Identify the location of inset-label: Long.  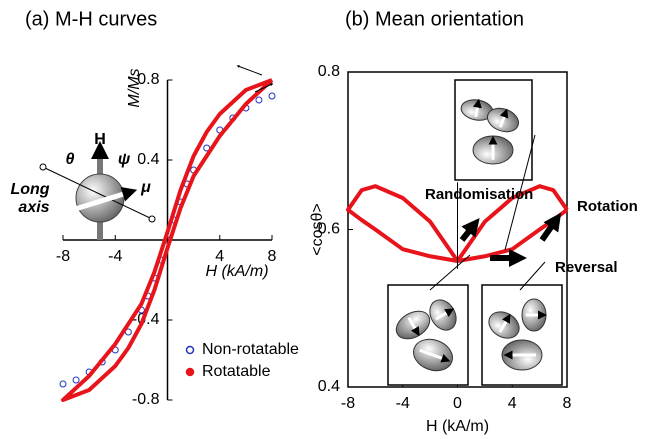
(29, 189).